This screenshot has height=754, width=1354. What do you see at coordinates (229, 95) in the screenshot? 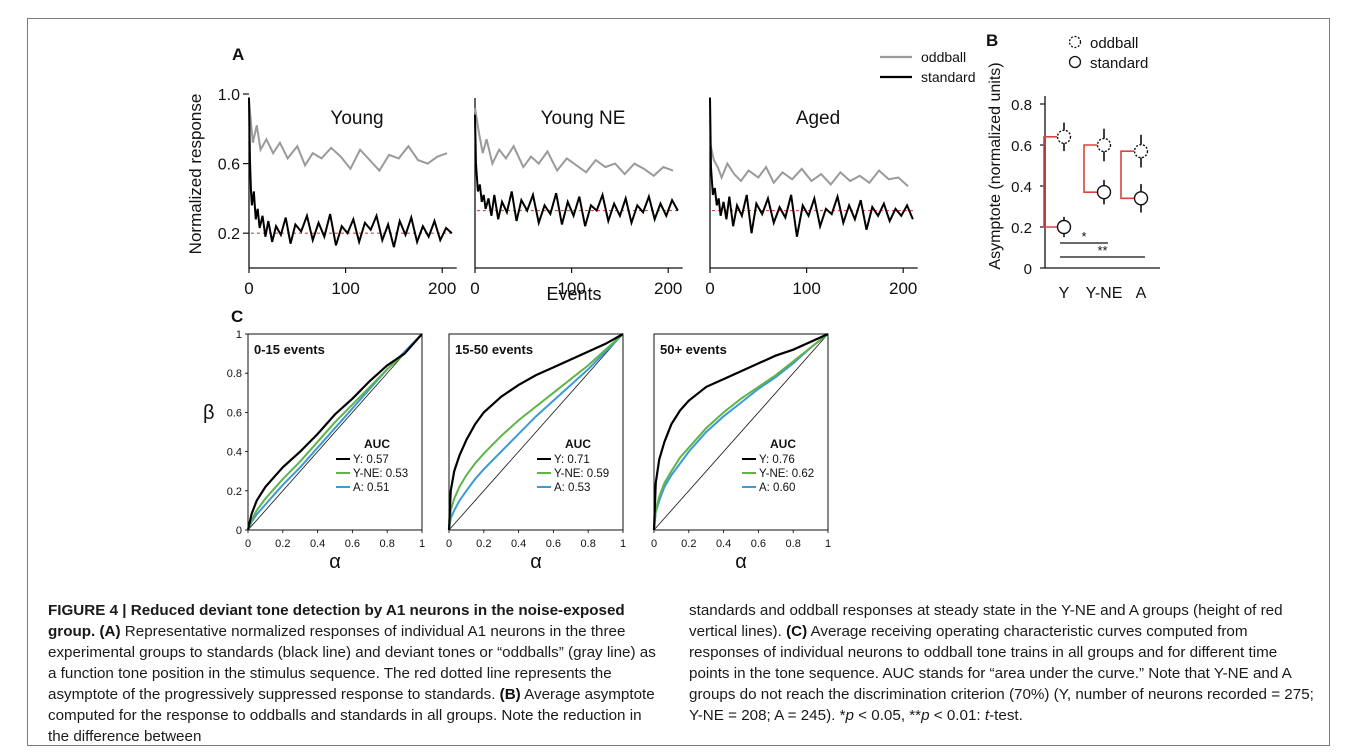
I see `panel-a-ytick-label: 1.0` at bounding box center [229, 95].